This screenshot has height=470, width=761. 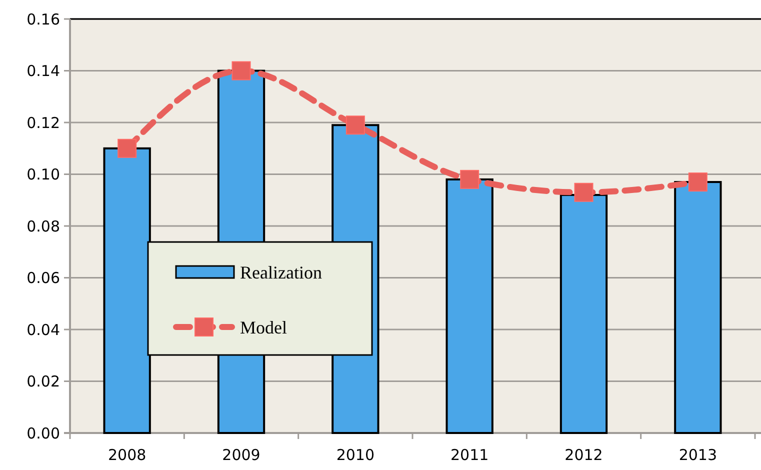 What do you see at coordinates (355, 455) in the screenshot?
I see `x-tick-label: 2010` at bounding box center [355, 455].